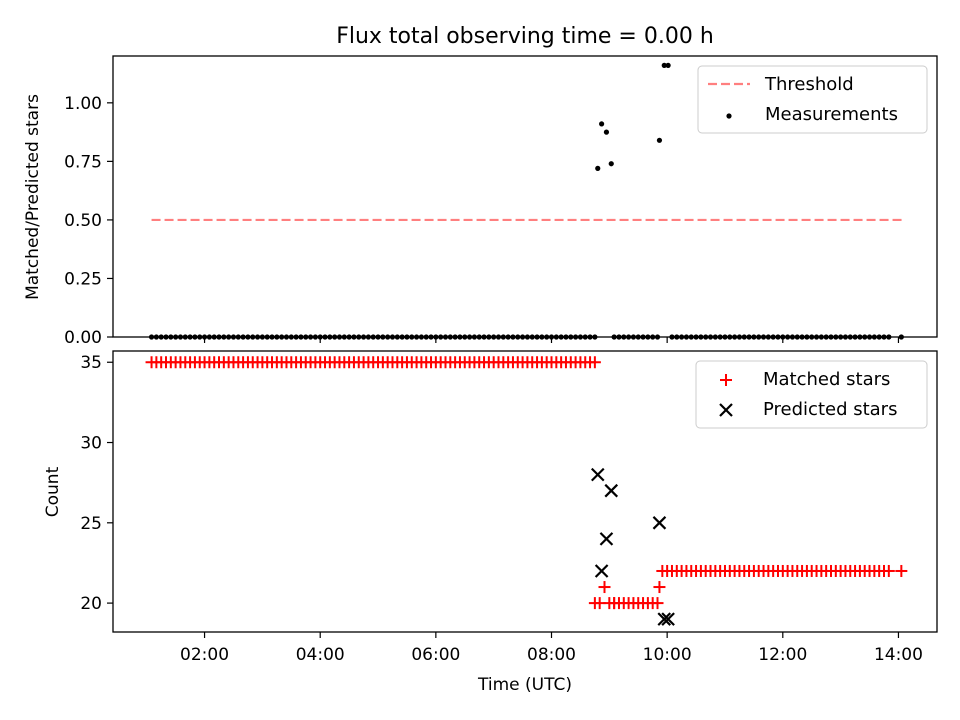 This screenshot has width=960, height=720. What do you see at coordinates (826, 379) in the screenshot?
I see `legend-matched-label: Matched stars` at bounding box center [826, 379].